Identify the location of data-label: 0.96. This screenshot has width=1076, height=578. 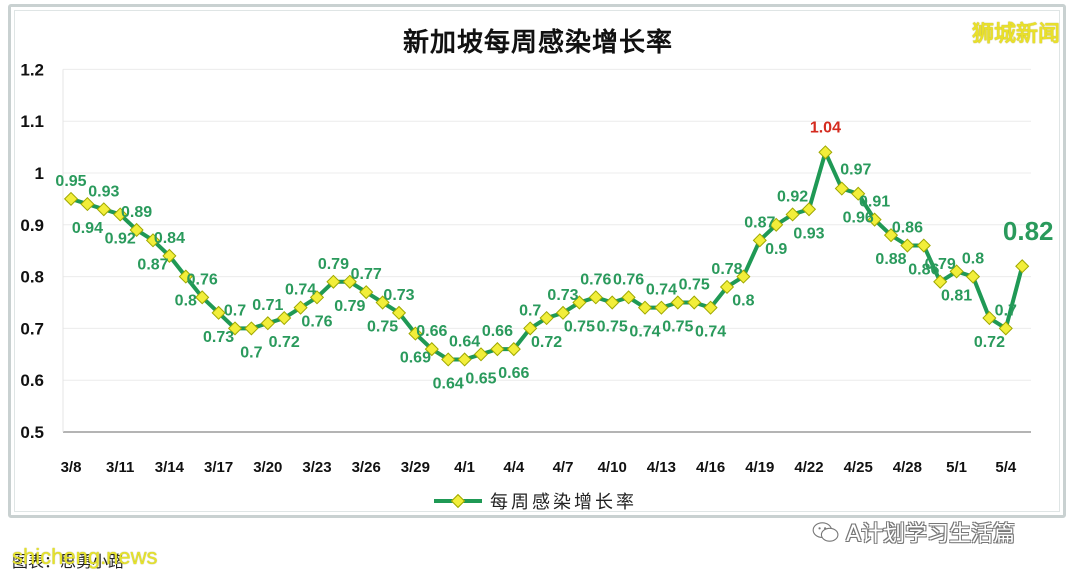
(858, 218).